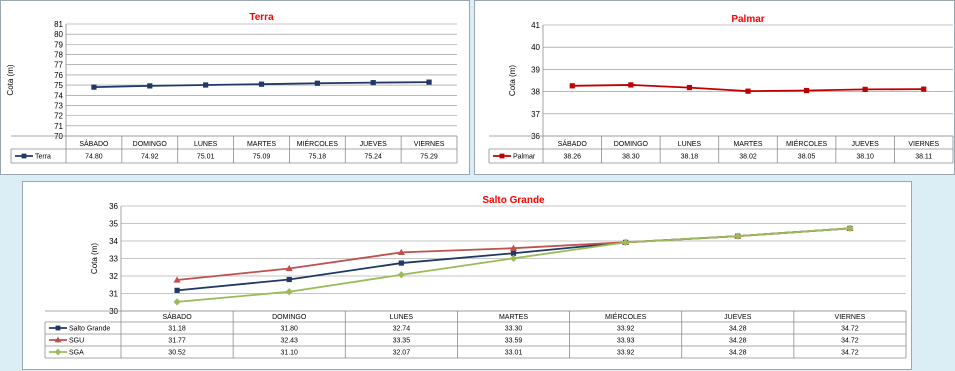 The height and width of the screenshot is (371, 955). I want to click on data-label: 31.77, so click(177, 341).